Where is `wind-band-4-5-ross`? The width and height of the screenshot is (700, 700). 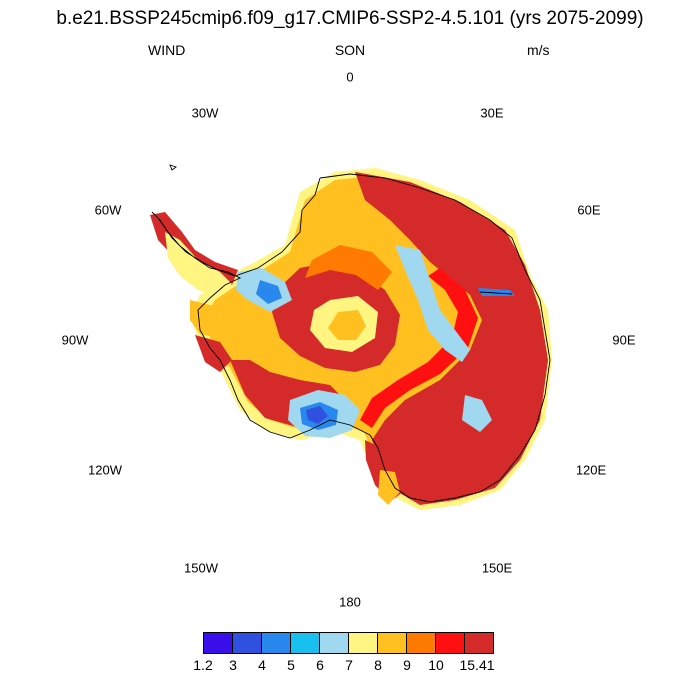
wind-band-4-5-ross is located at coordinates (317, 415).